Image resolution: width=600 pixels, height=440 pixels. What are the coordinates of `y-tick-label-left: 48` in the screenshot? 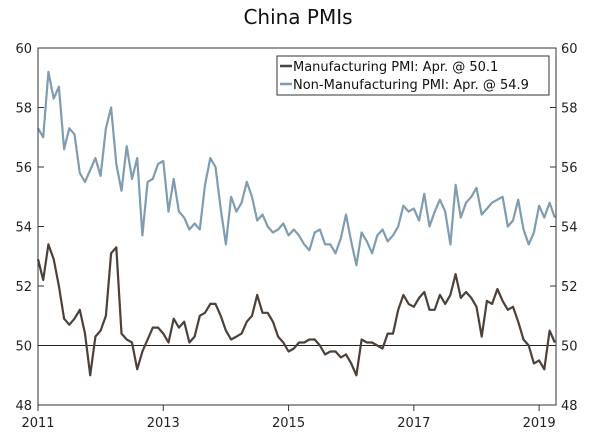 It's located at (23, 406).